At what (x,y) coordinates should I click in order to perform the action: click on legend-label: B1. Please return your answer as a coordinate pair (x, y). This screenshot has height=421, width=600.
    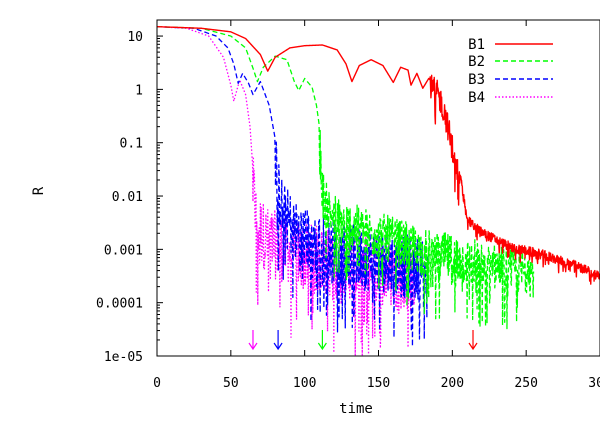
    Looking at the image, I should click on (476, 45).